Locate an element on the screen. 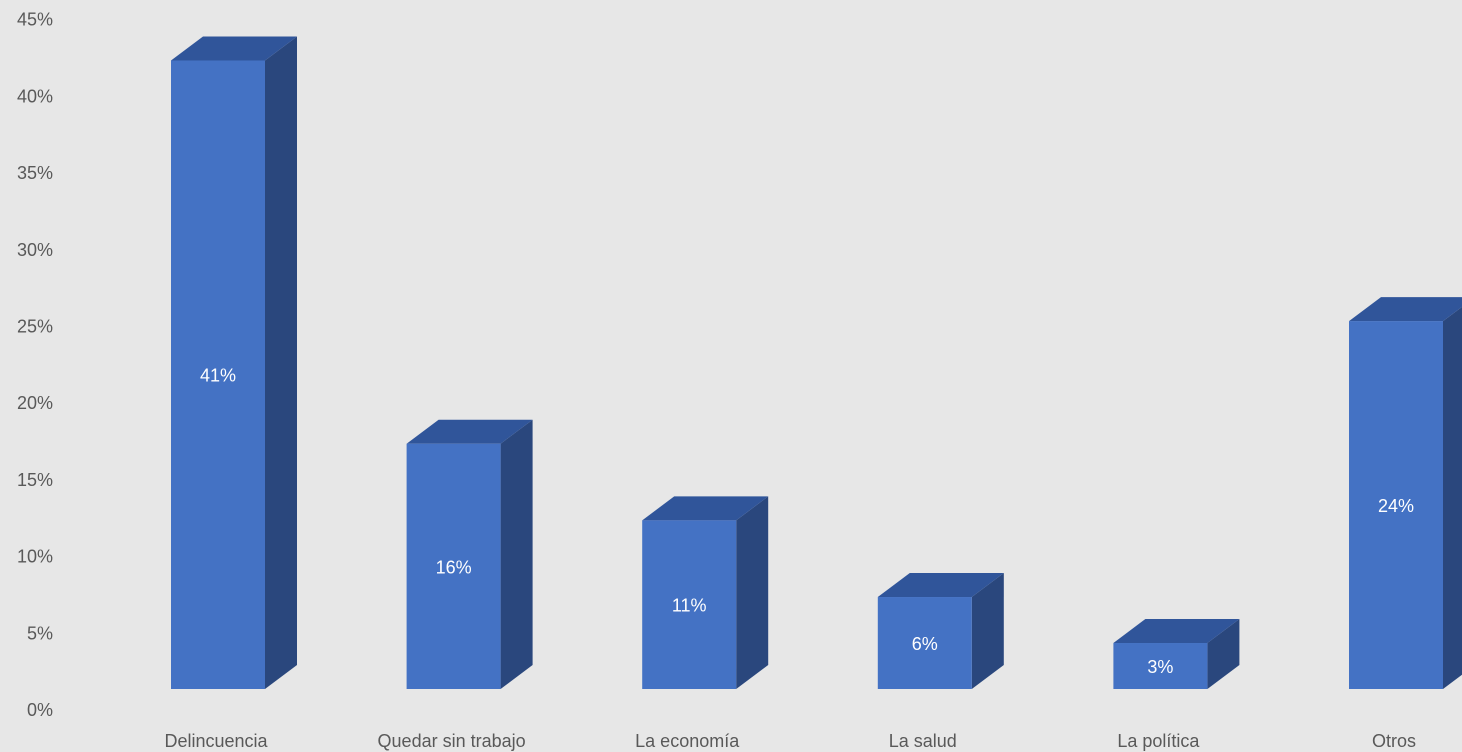 Image resolution: width=1462 pixels, height=752 pixels. y-tick-label: 45% is located at coordinates (35, 20).